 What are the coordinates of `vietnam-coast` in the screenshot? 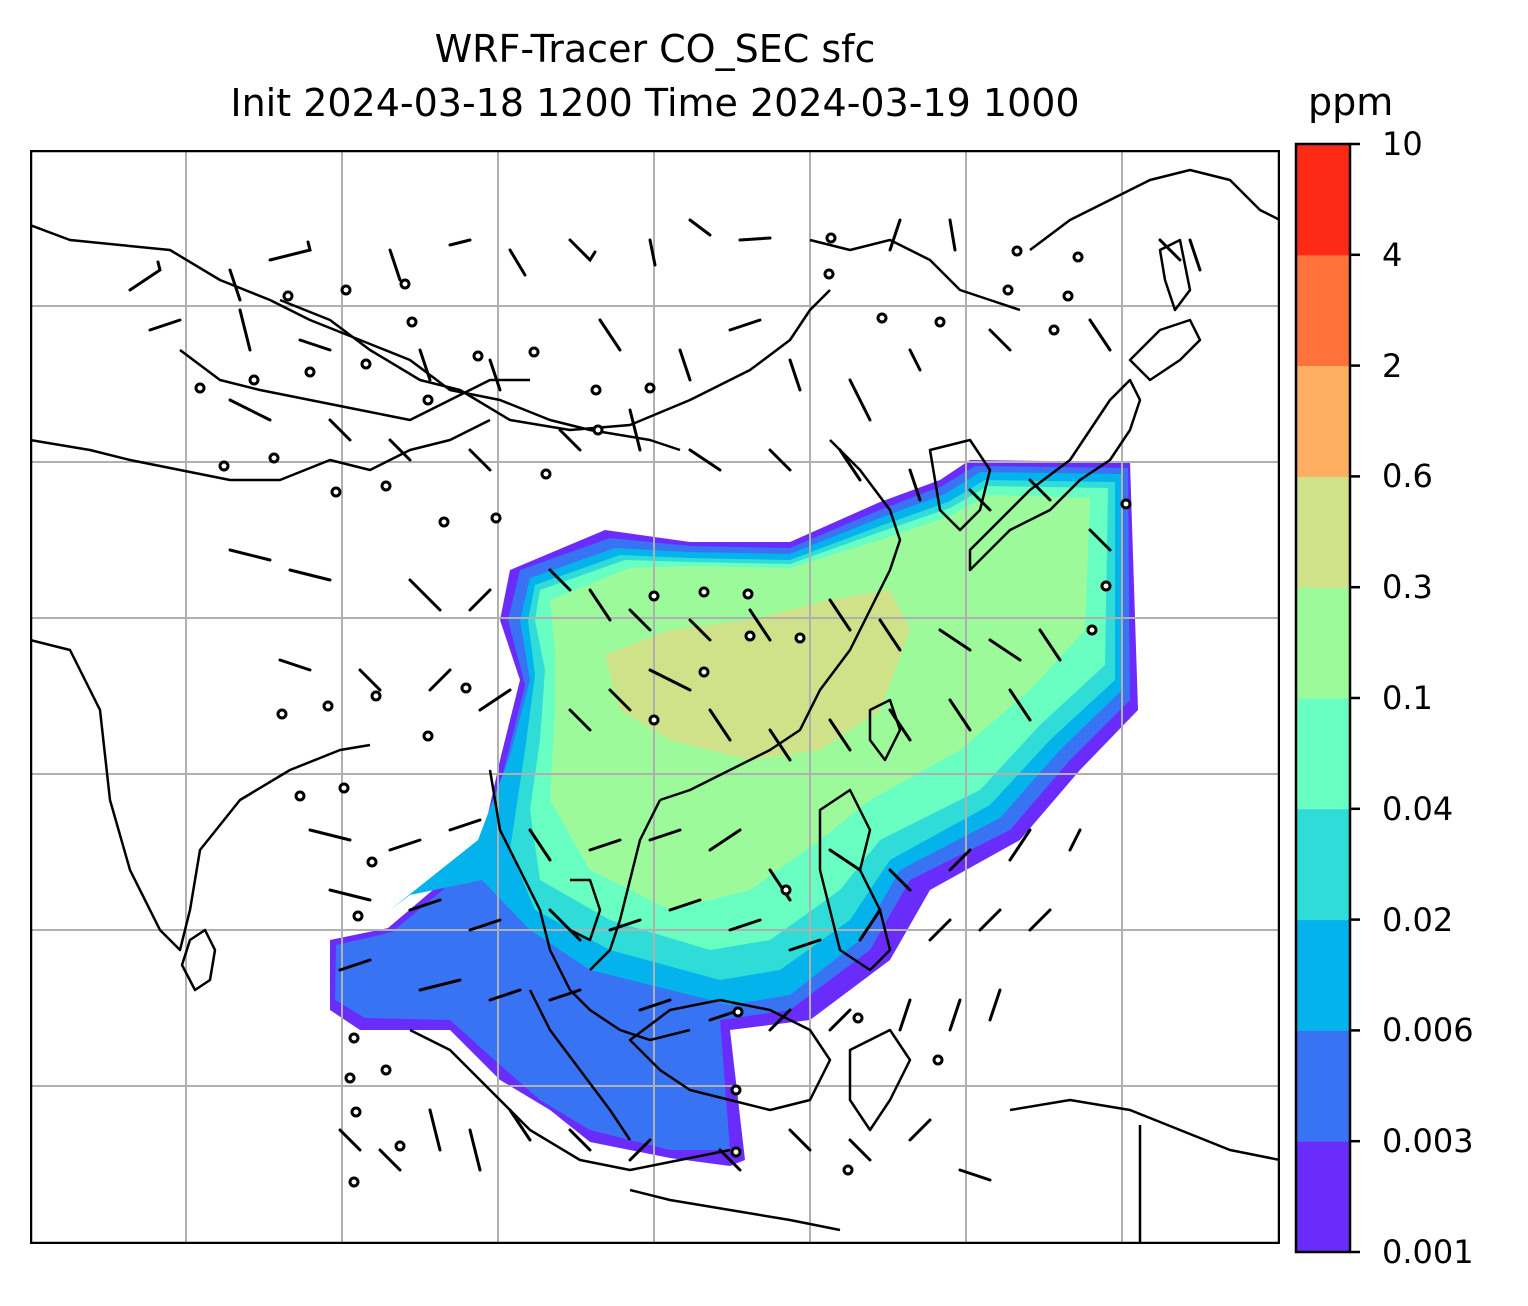 It's located at (625, 885).